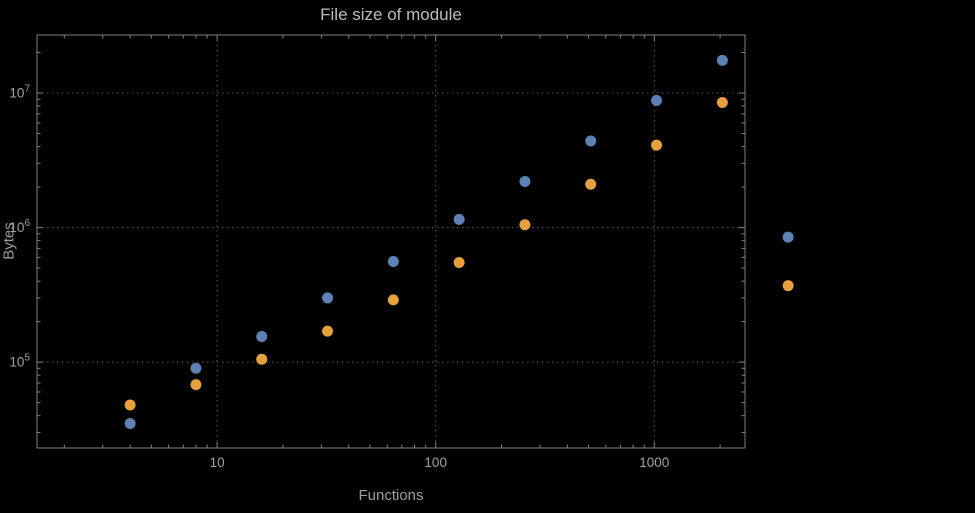 The height and width of the screenshot is (513, 975). I want to click on chart-title: File size of module, so click(391, 14).